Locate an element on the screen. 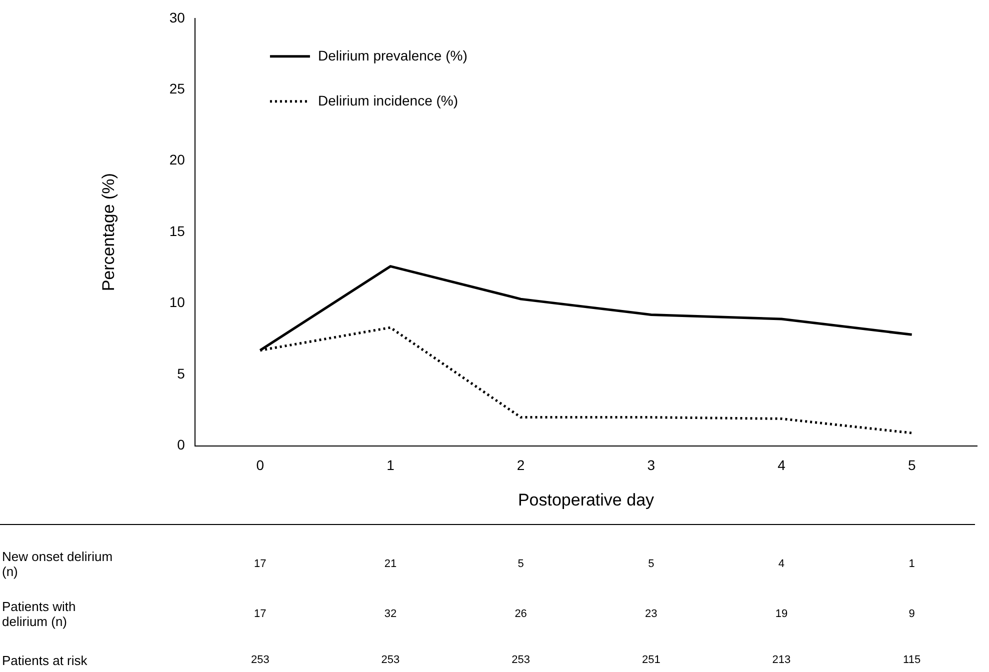 This screenshot has height=672, width=989. text: 251 is located at coordinates (651, 660).